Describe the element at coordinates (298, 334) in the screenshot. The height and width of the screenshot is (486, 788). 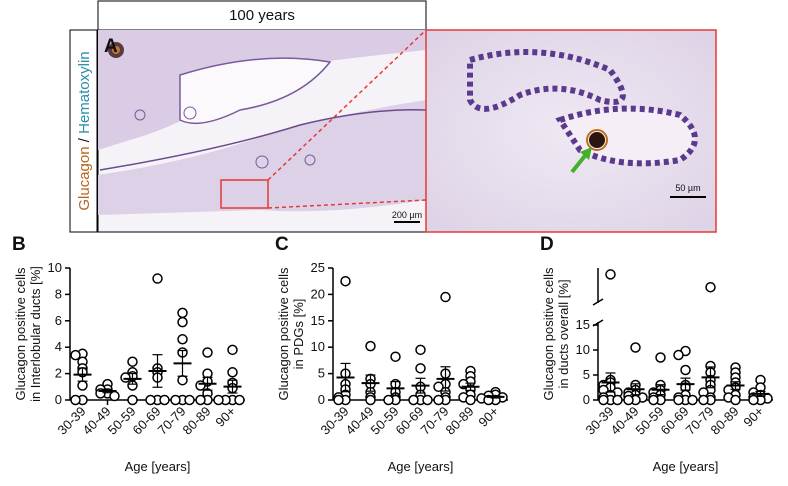
I see `y-label-line: in PDGs [%]` at that location.